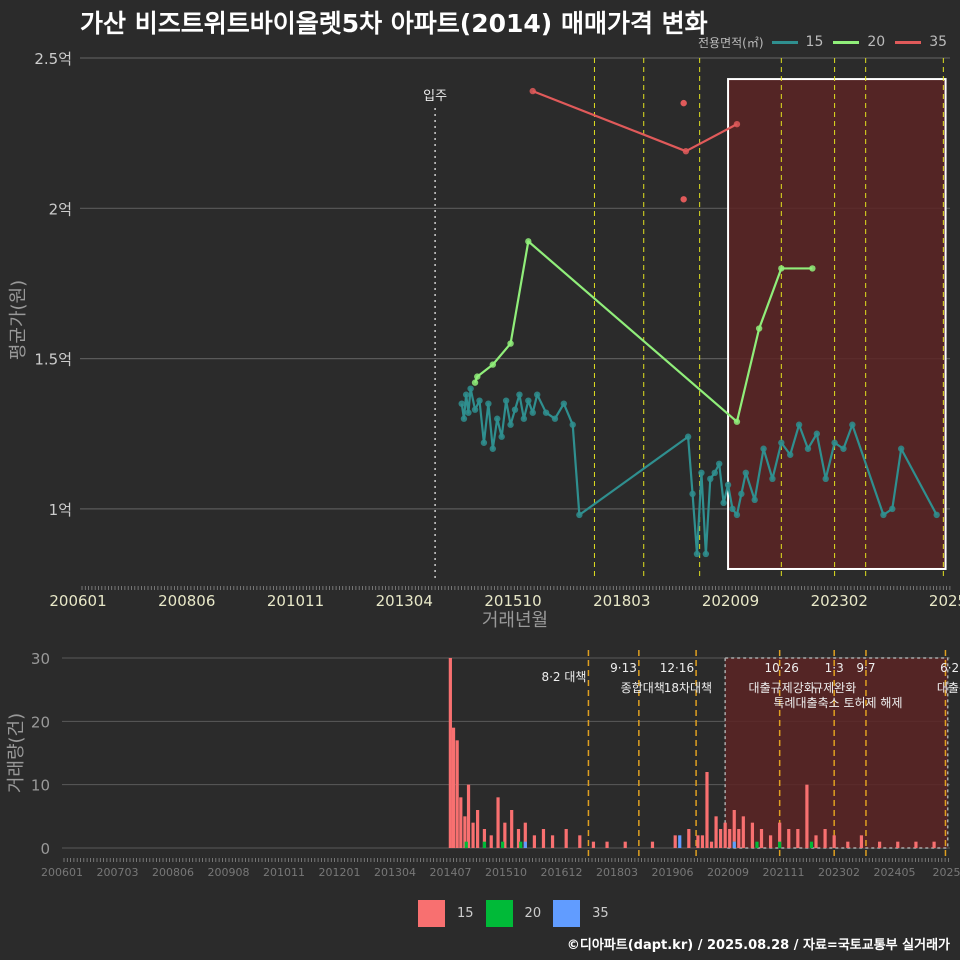 This screenshot has height=960, width=960. Describe the element at coordinates (623, 668) in the screenshot. I see `event-date-label: 9·13` at that location.